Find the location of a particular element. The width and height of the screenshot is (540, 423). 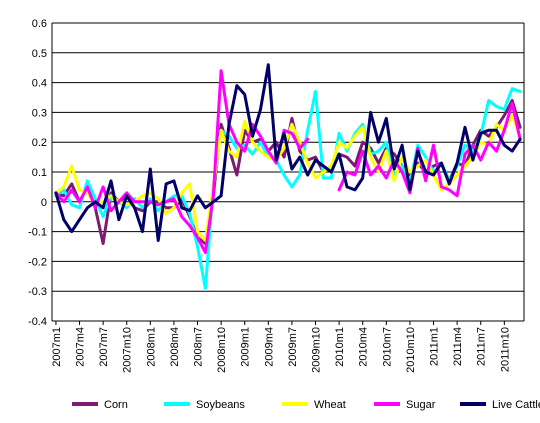

legend-label: Corn is located at coordinates (116, 405).